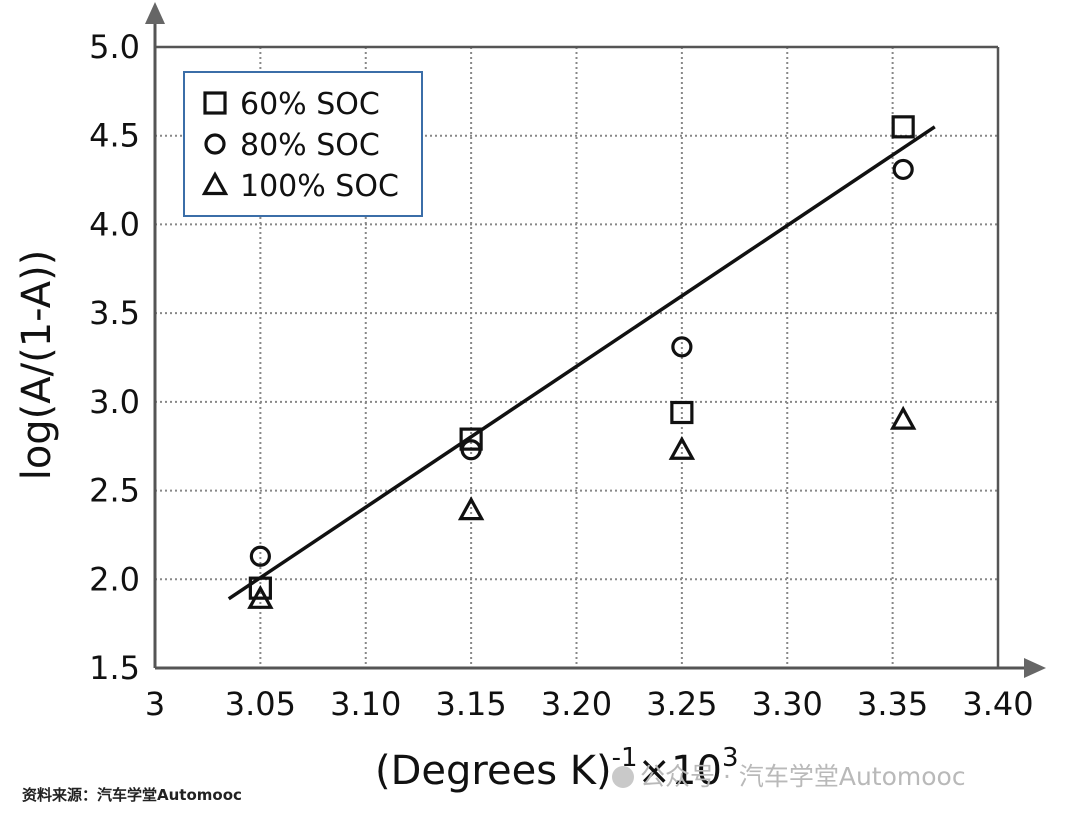 This screenshot has height=817, width=1080. Describe the element at coordinates (215, 144) in the screenshot. I see `legend-marker-circle` at that location.